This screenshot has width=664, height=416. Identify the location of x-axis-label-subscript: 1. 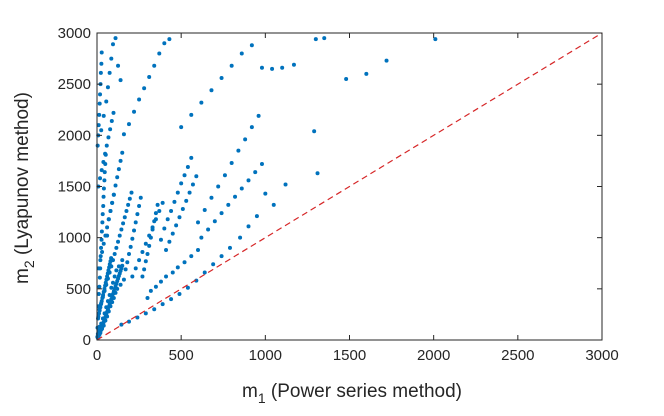
(262, 398).